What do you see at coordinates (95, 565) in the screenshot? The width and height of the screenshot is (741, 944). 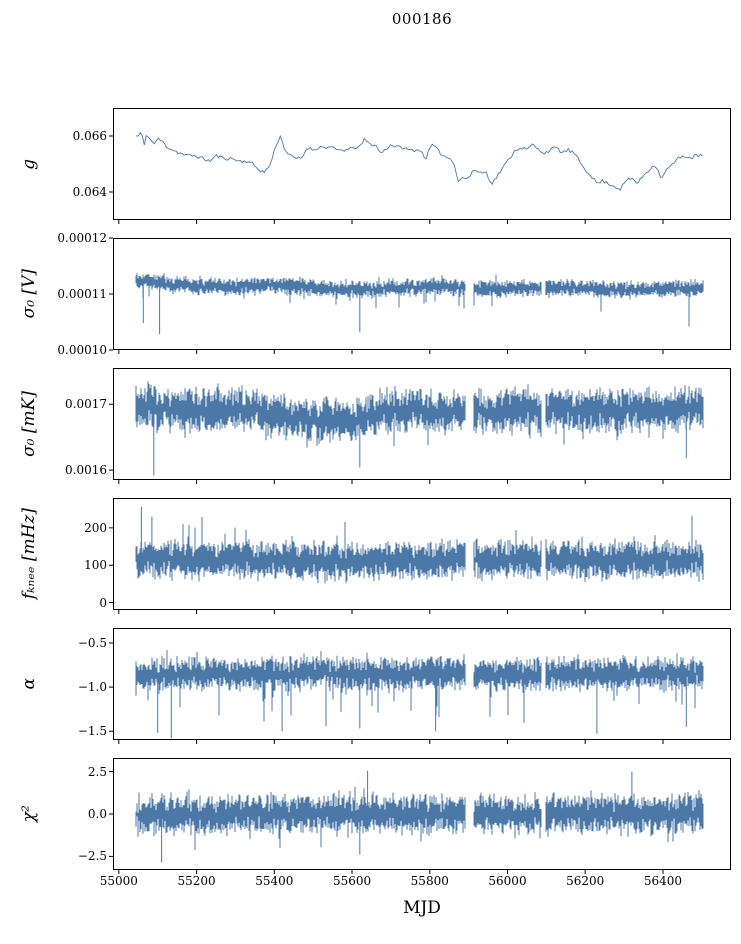 I see `y-tick-label: 100` at bounding box center [95, 565].